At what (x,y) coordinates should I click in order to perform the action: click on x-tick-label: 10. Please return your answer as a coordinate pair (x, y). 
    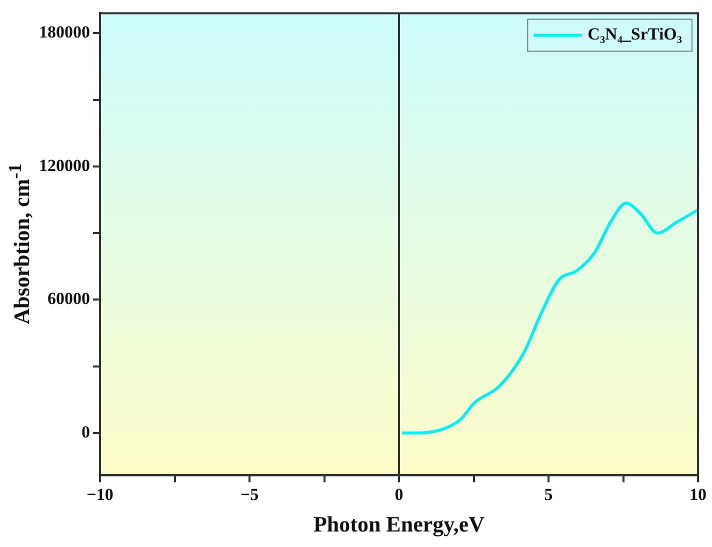
    Looking at the image, I should click on (698, 494).